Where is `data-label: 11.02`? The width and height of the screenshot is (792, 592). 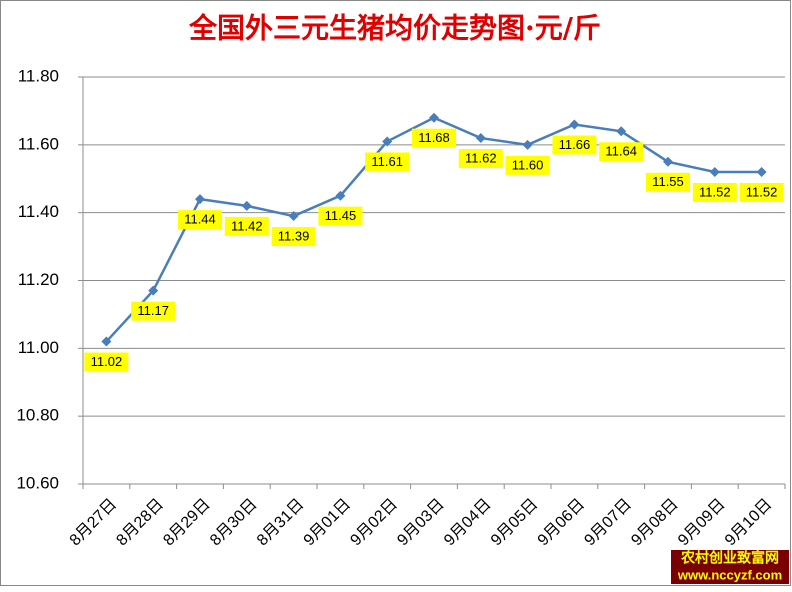 data-label: 11.02 is located at coordinates (107, 361).